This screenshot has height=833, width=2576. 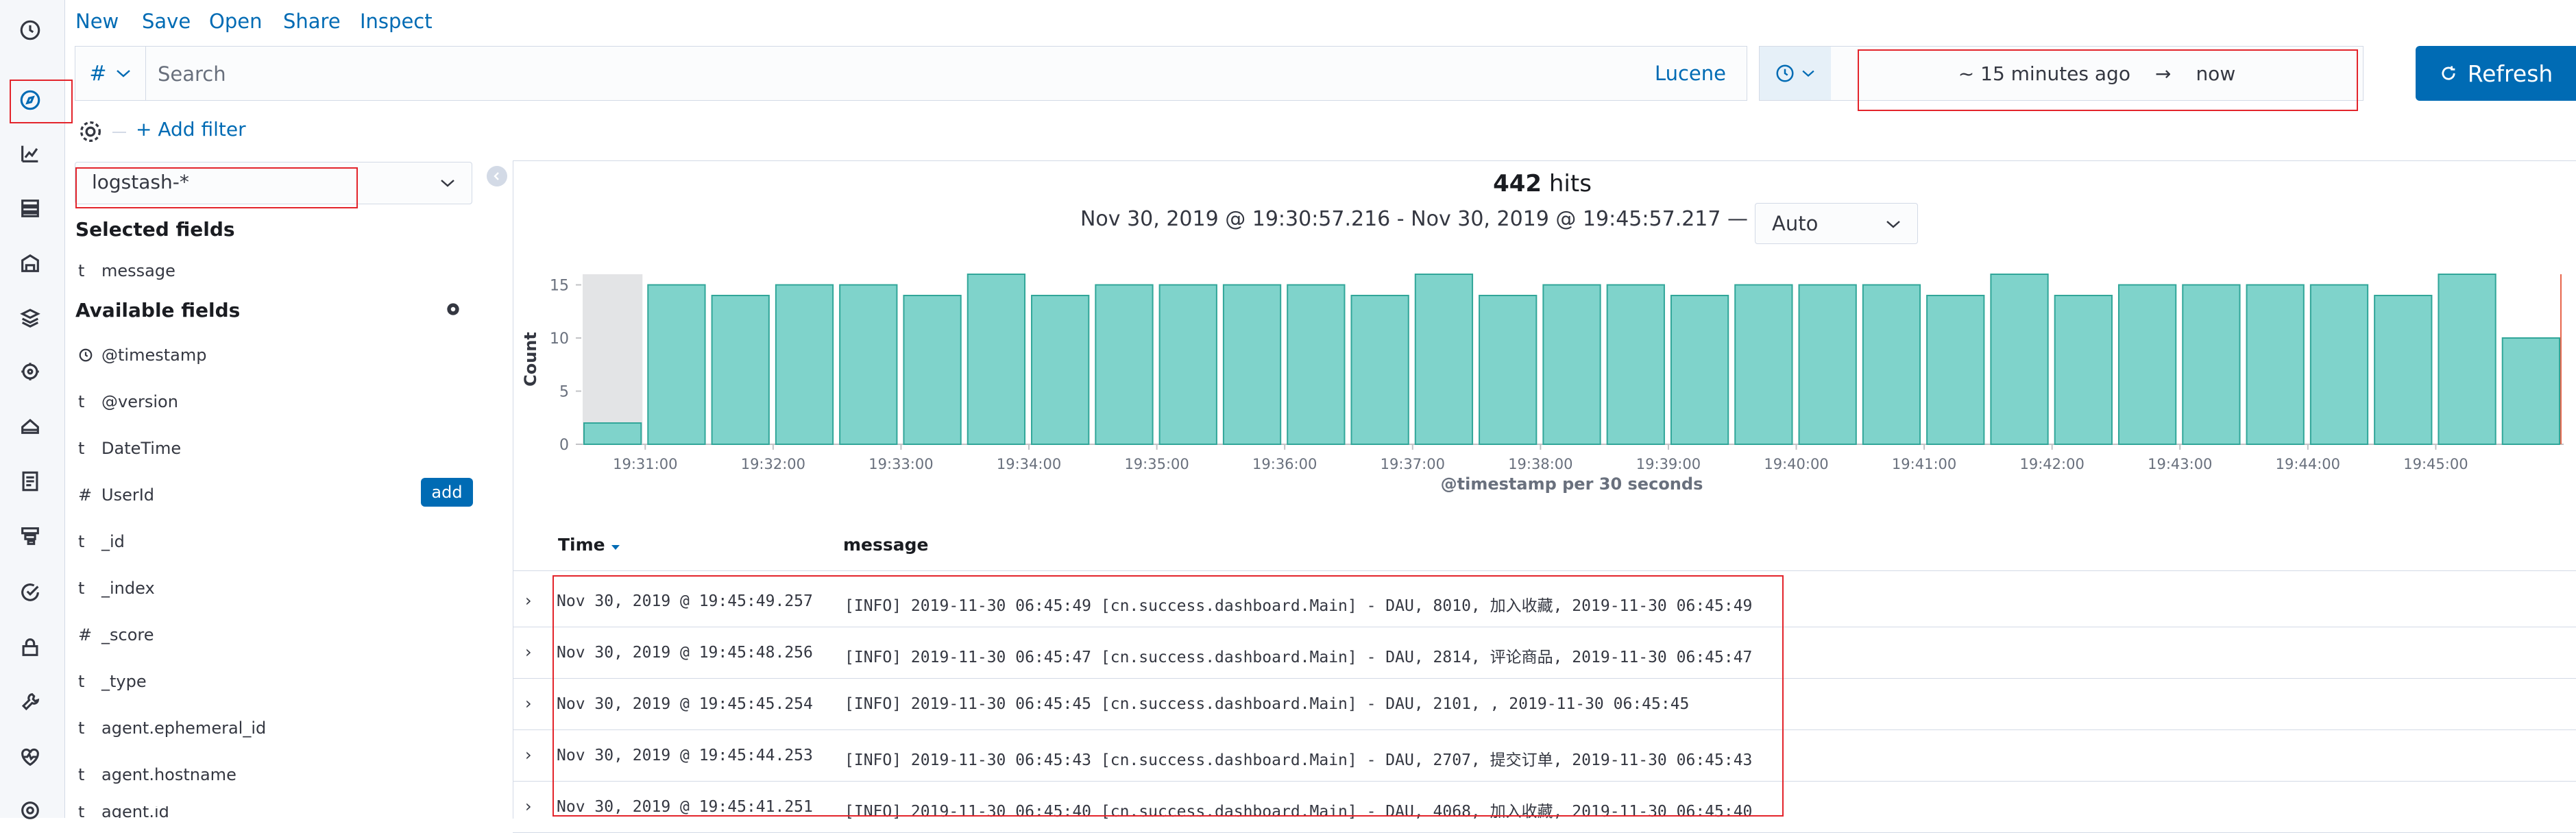 What do you see at coordinates (119, 132) in the screenshot?
I see `filter-divider` at bounding box center [119, 132].